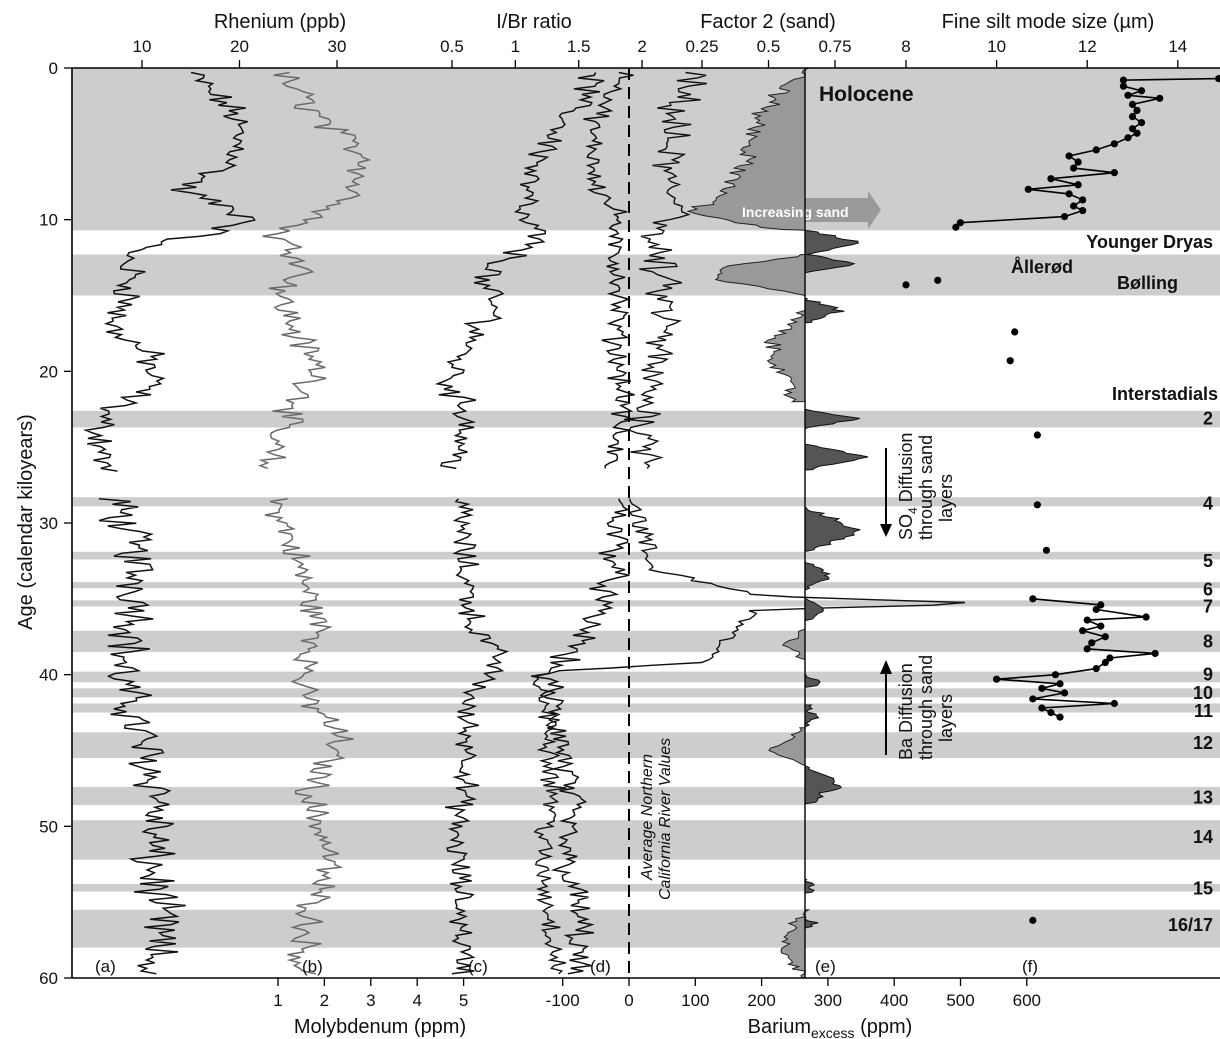 The image size is (1220, 1039). I want to click on factor2-area-57ka, so click(795, 944).